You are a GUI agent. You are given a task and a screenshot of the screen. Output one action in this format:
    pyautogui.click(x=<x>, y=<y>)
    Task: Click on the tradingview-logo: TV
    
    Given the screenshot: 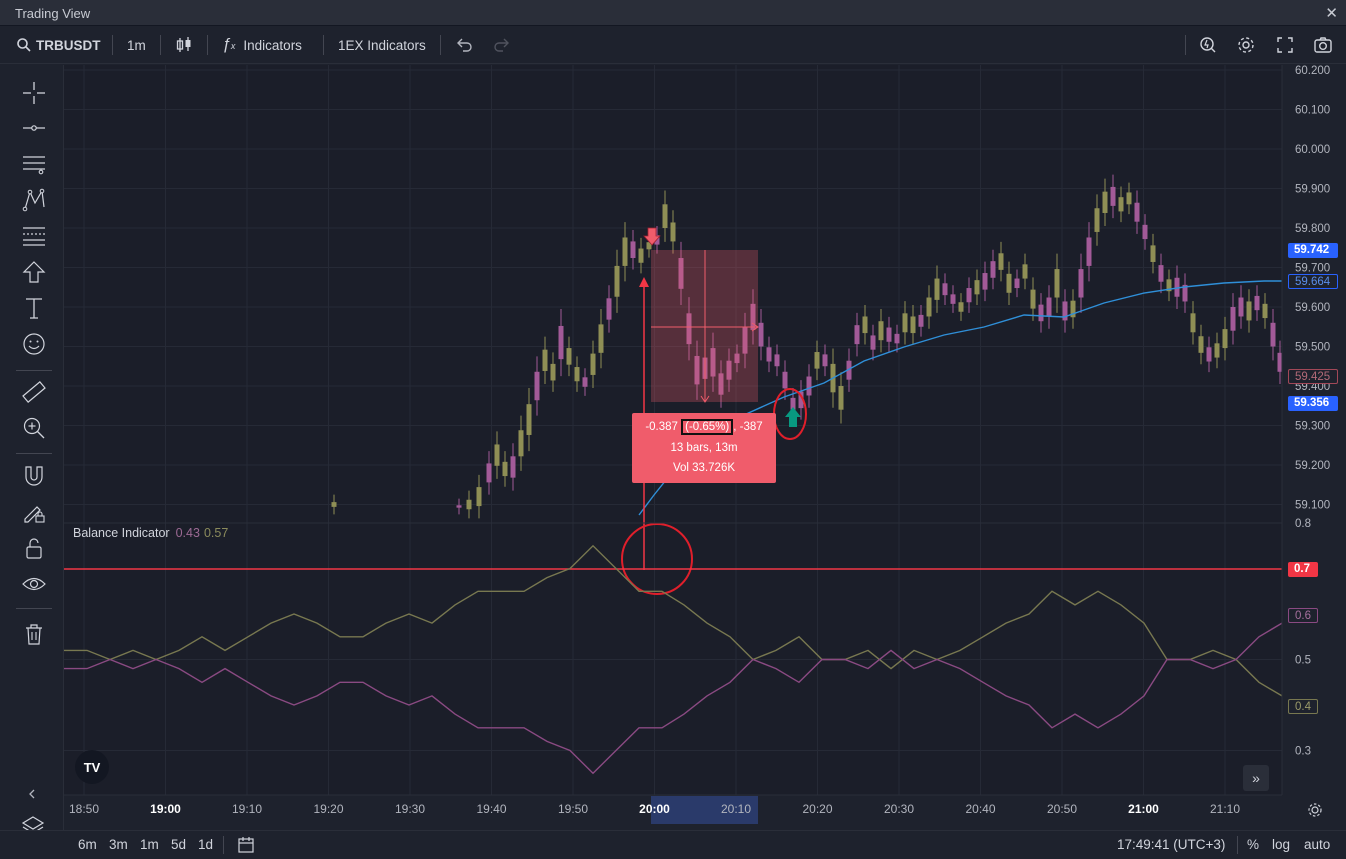 What is the action you would take?
    pyautogui.click(x=92, y=767)
    